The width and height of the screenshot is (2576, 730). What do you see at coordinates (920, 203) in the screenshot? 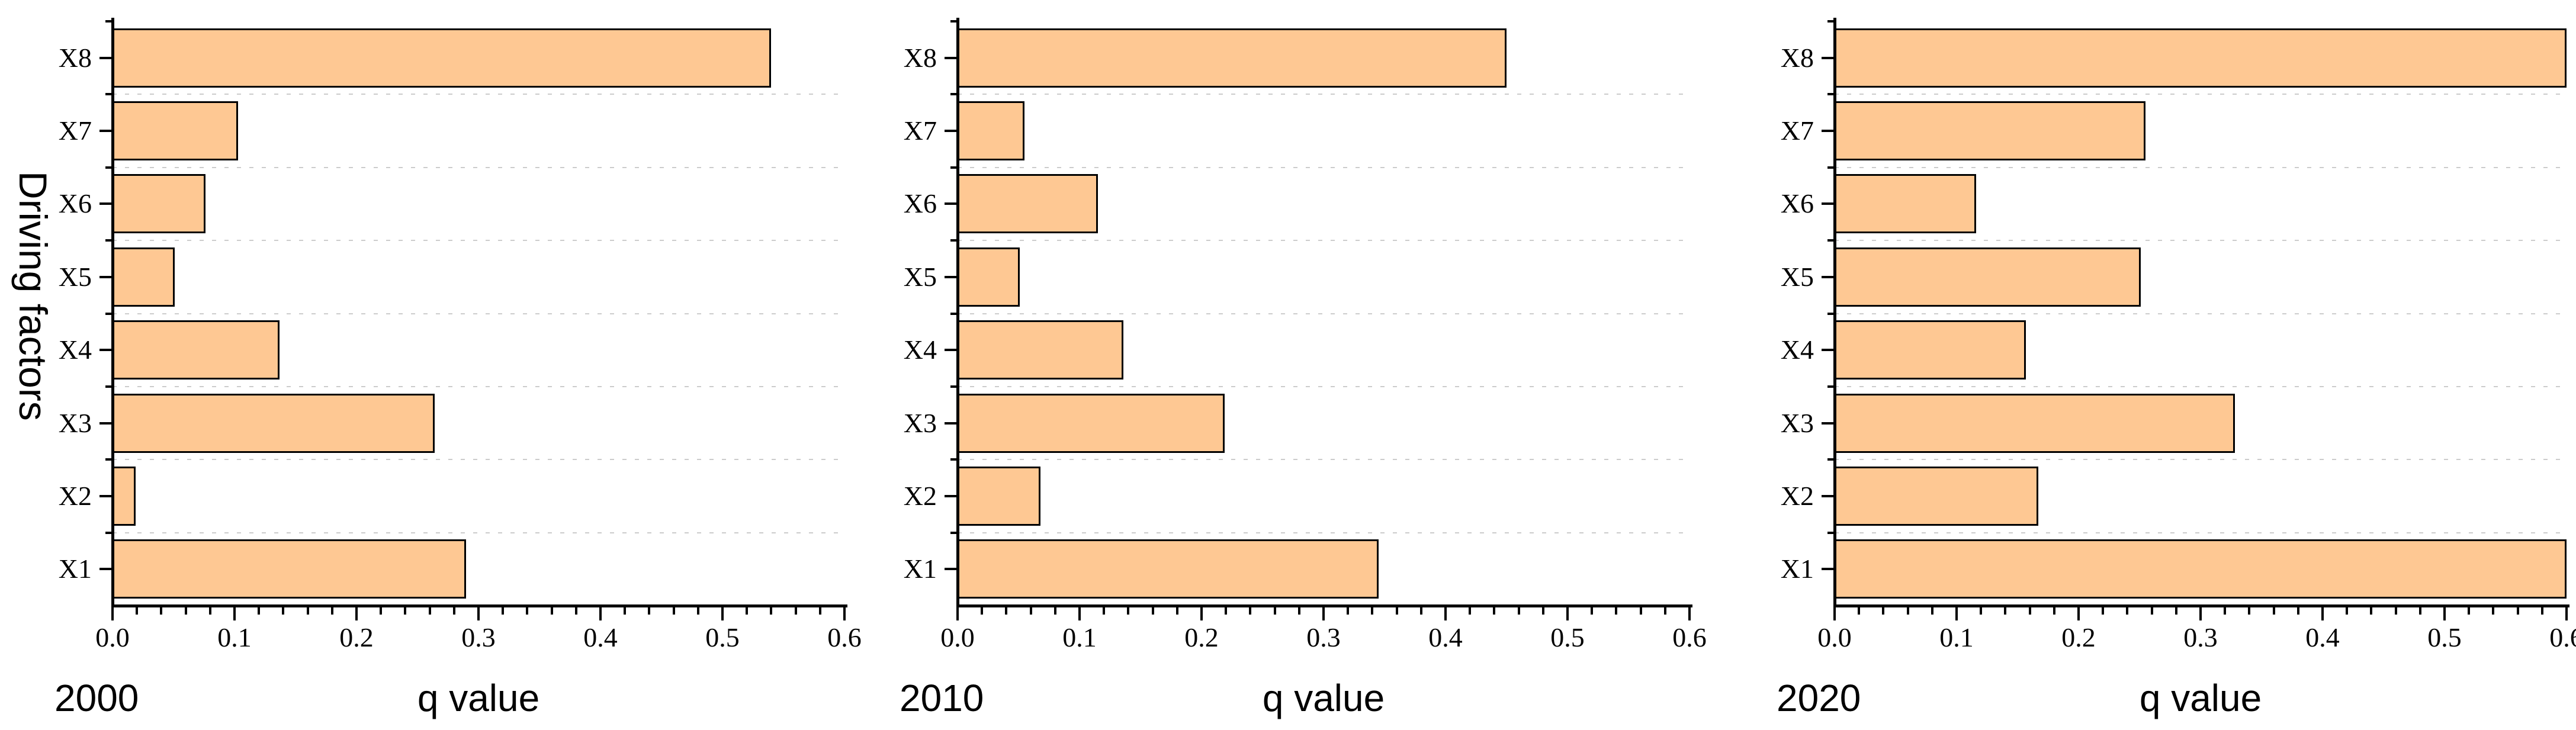
I see `category-label: X6` at bounding box center [920, 203].